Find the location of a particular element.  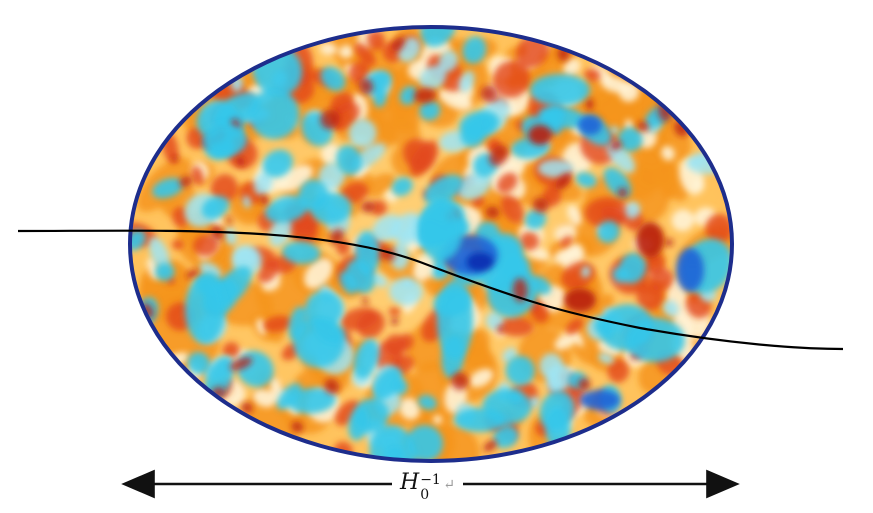

hubble-symbol: H is located at coordinates (410, 482).